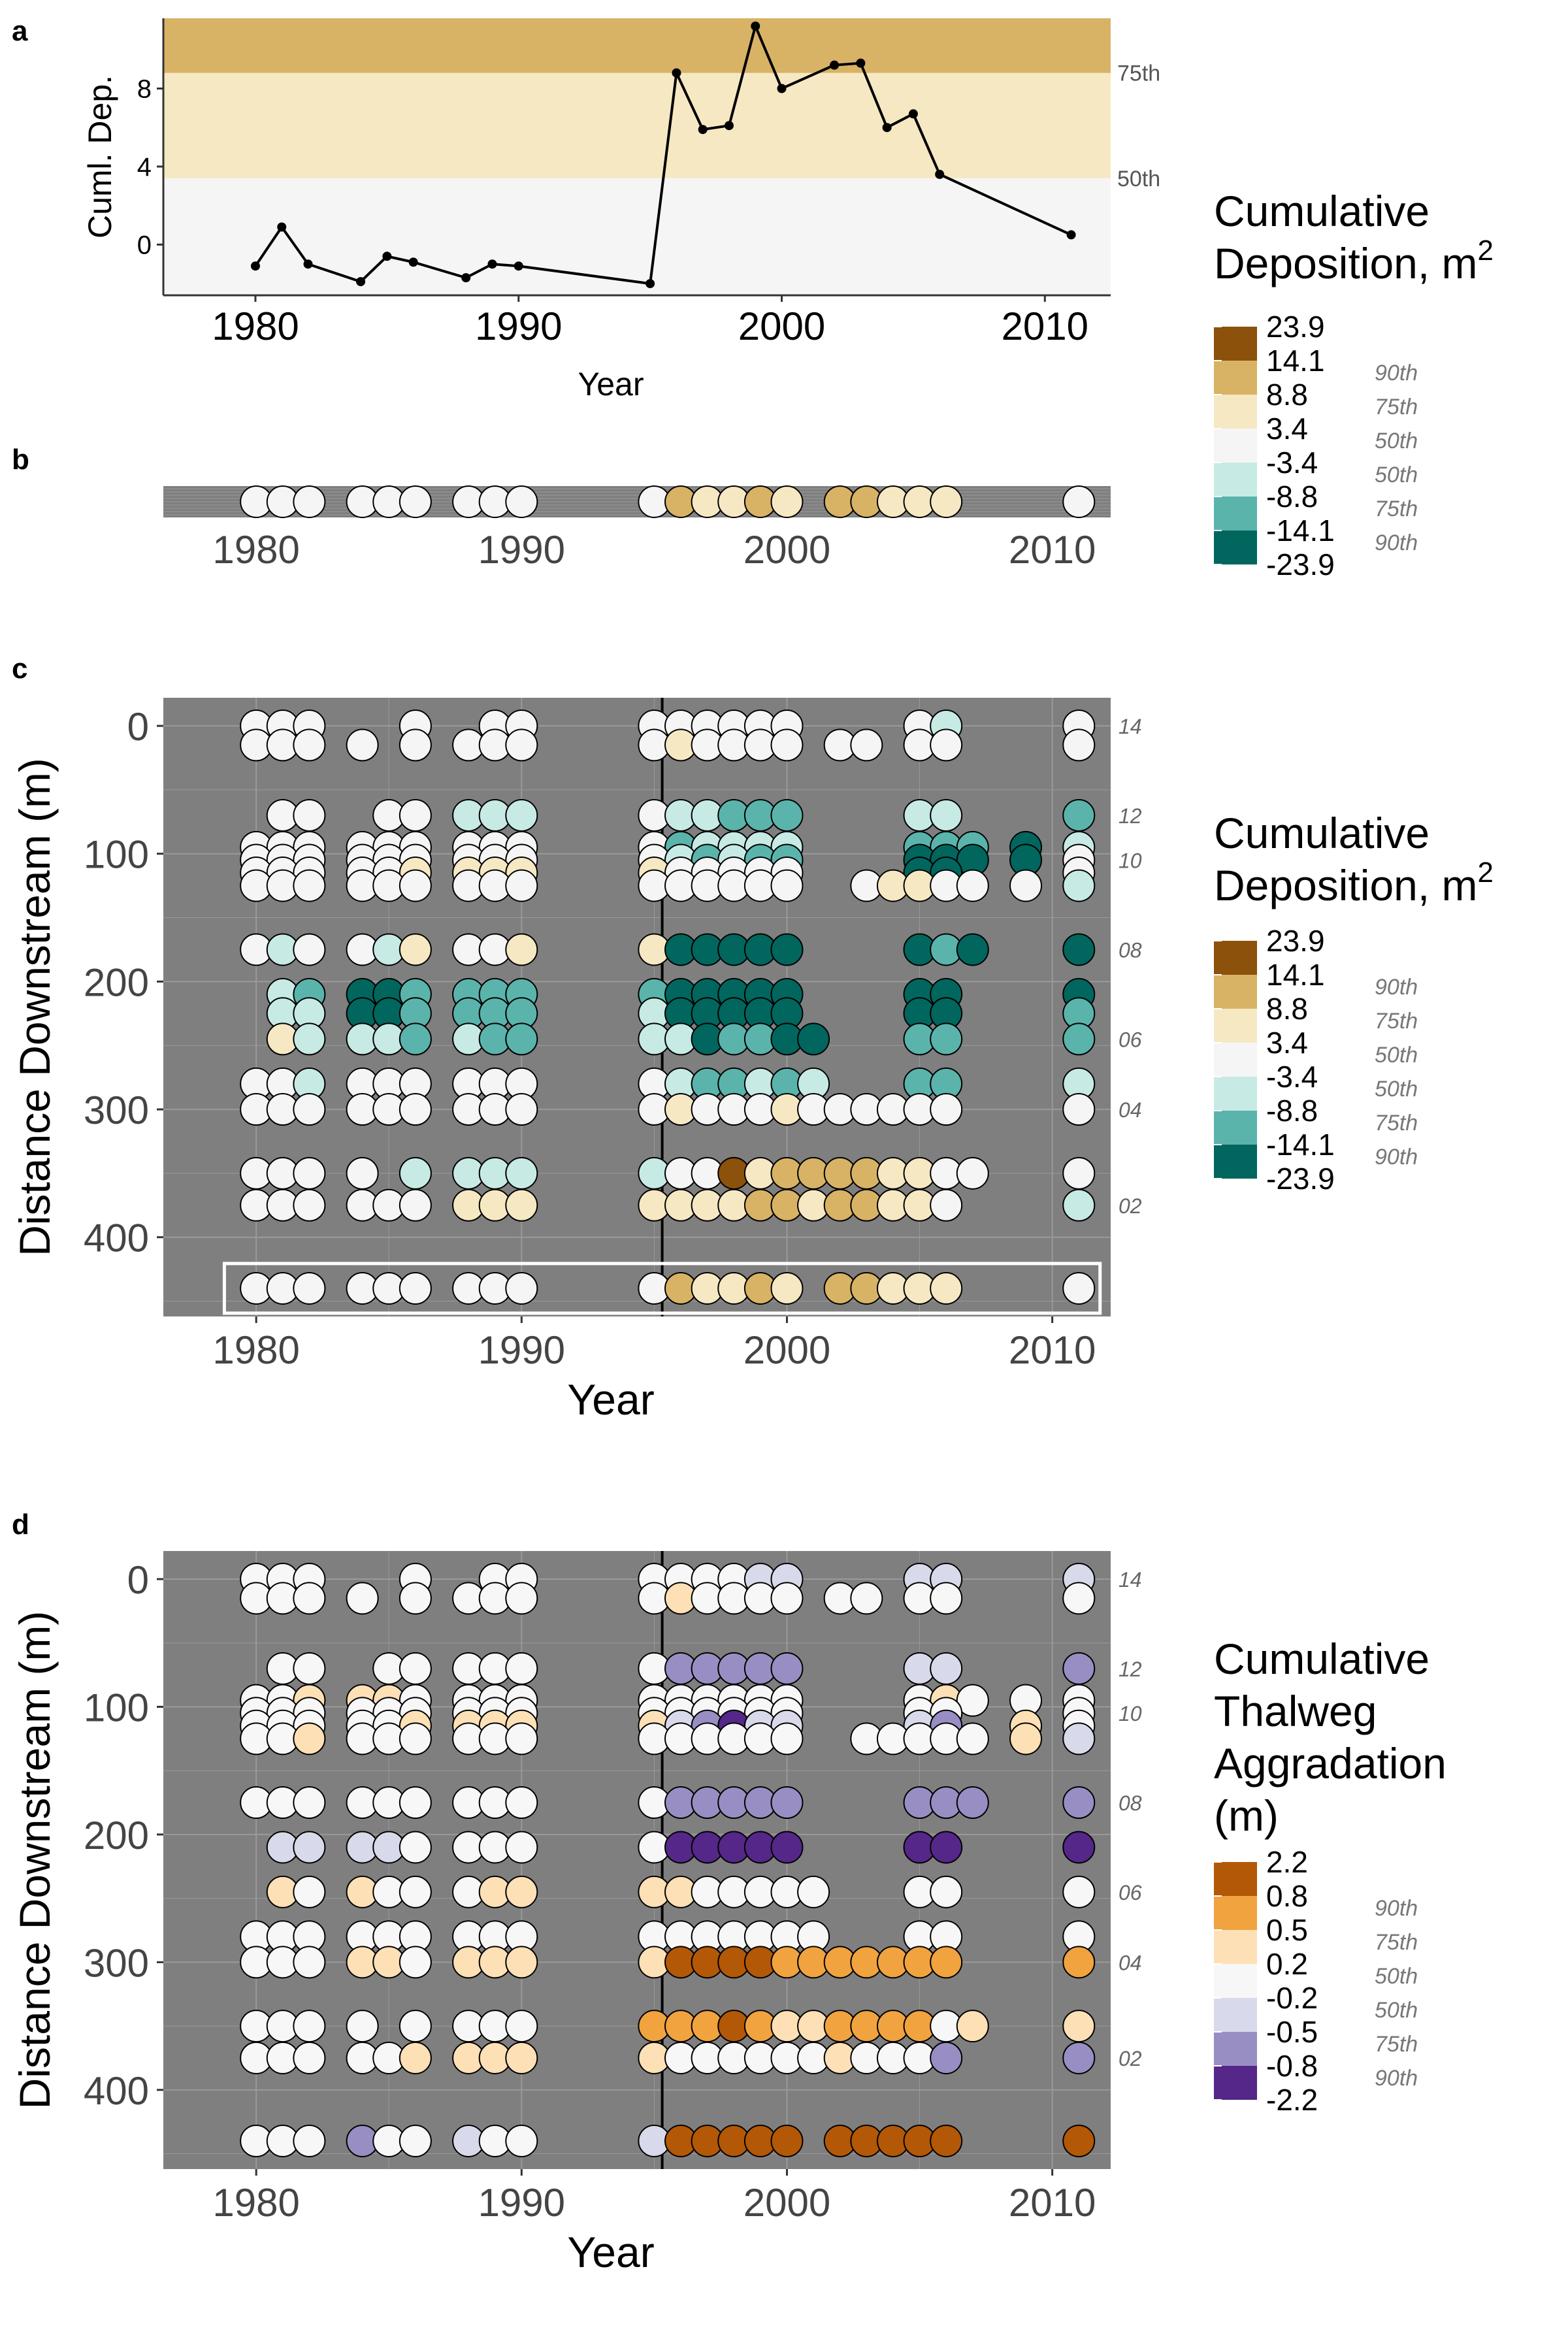 This screenshot has height=2352, width=1568. Describe the element at coordinates (1130, 1110) in the screenshot. I see `site-label: 04` at that location.